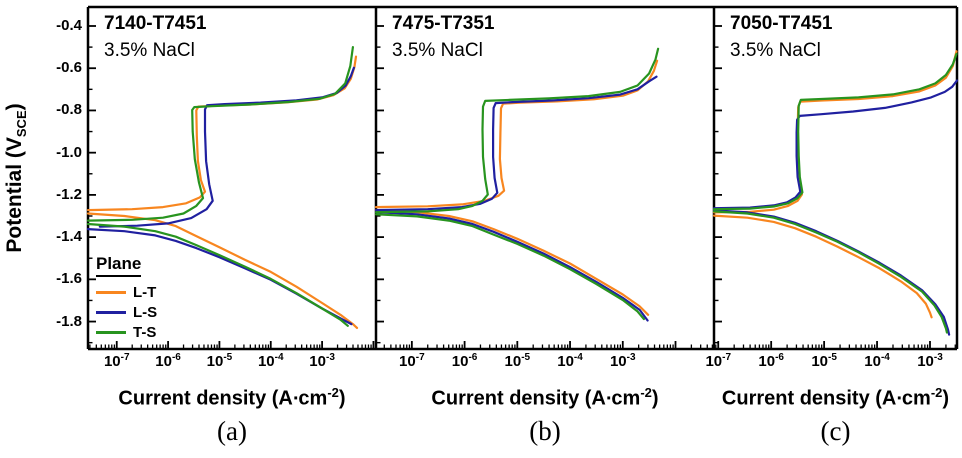 The image size is (962, 458). Describe the element at coordinates (232, 431) in the screenshot. I see `panel-caption: (a)` at that location.